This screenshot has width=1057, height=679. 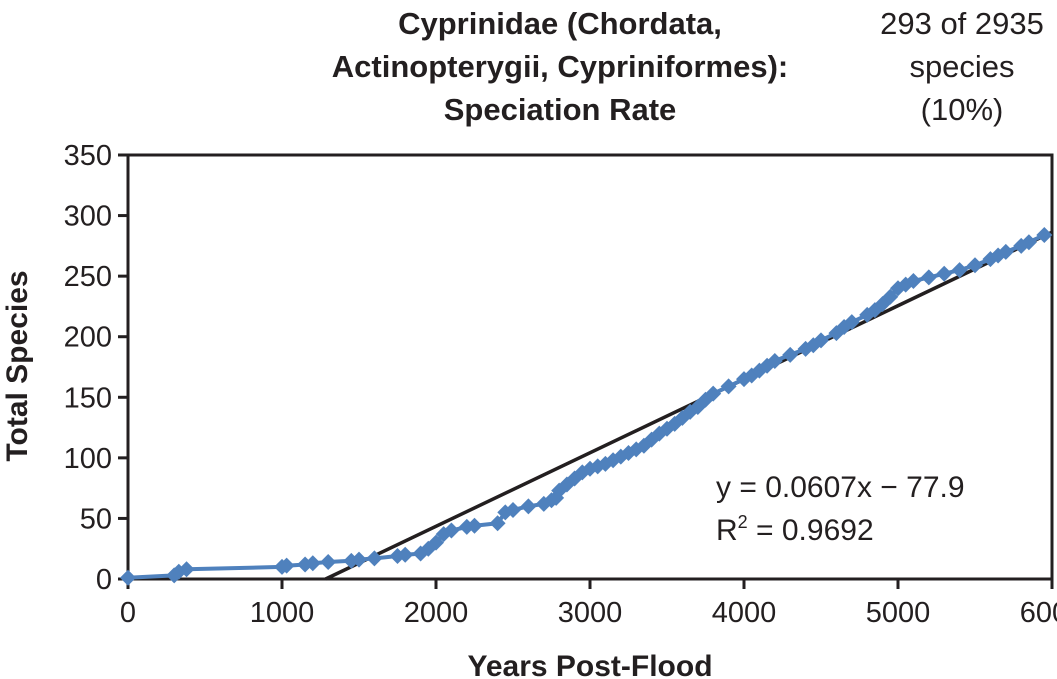 What do you see at coordinates (962, 109) in the screenshot?
I see `species-count-line: (10%)` at bounding box center [962, 109].